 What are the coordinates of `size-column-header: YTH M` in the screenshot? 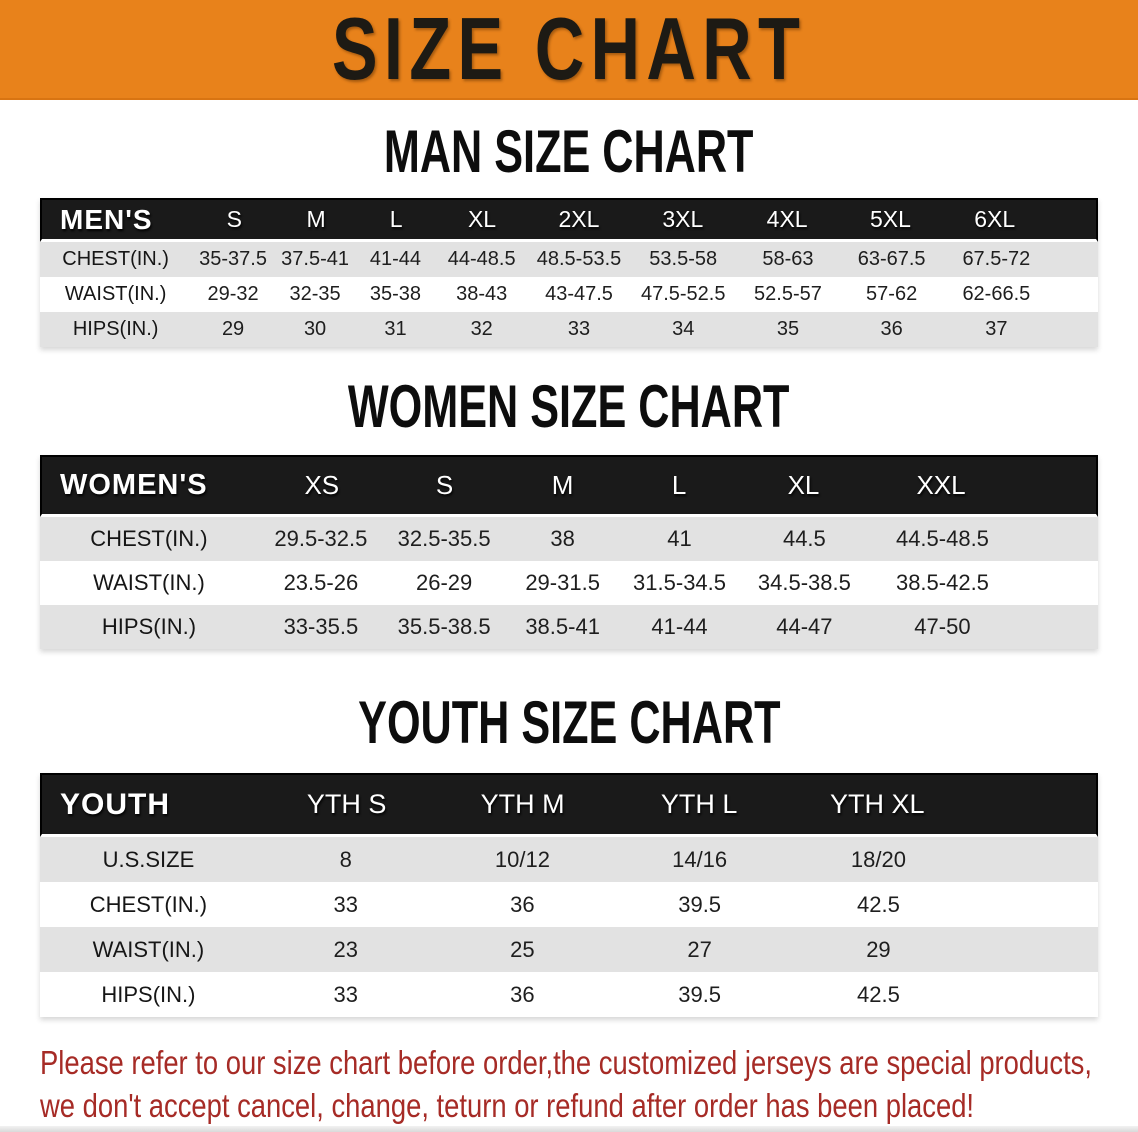 It's located at (522, 804).